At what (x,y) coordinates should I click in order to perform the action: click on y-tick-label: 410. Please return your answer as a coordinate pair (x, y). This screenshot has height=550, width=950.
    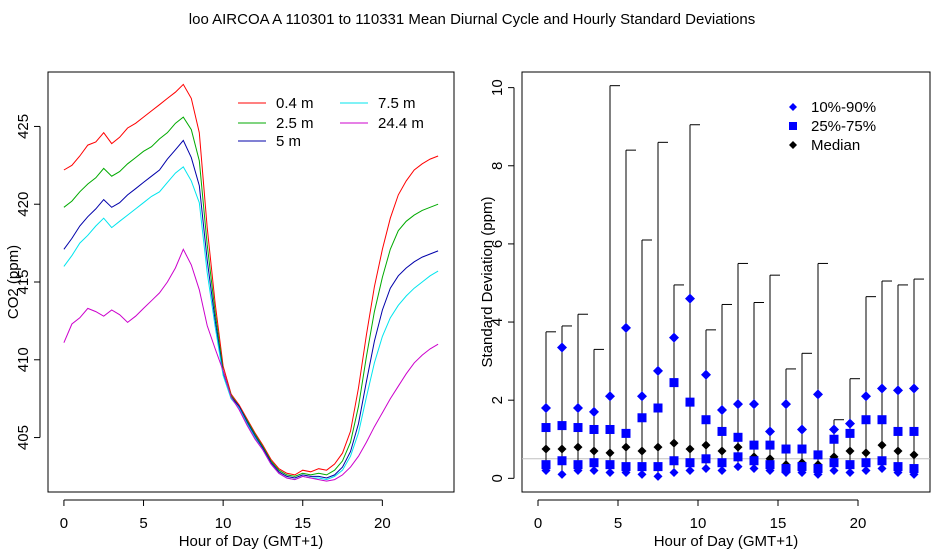
    Looking at the image, I should click on (23, 359).